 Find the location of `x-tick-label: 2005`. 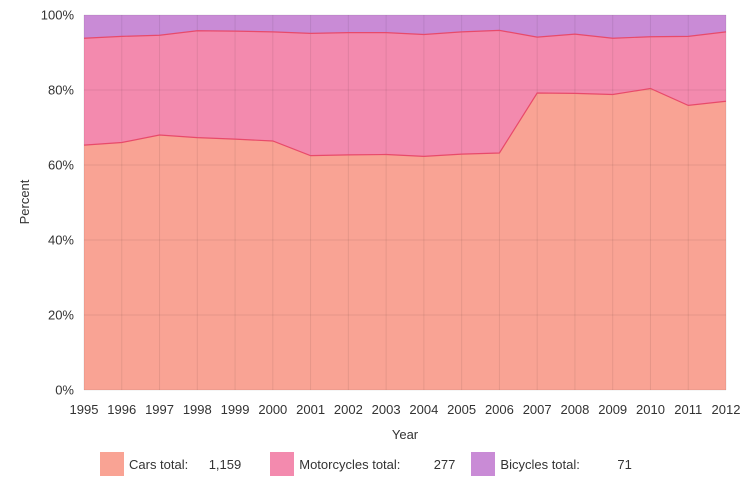

x-tick-label: 2005 is located at coordinates (461, 409).